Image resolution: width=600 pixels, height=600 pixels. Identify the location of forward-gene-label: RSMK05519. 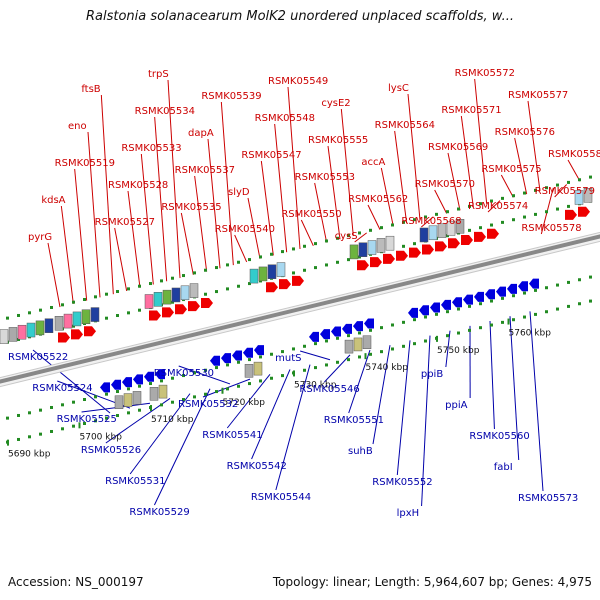
(85, 163).